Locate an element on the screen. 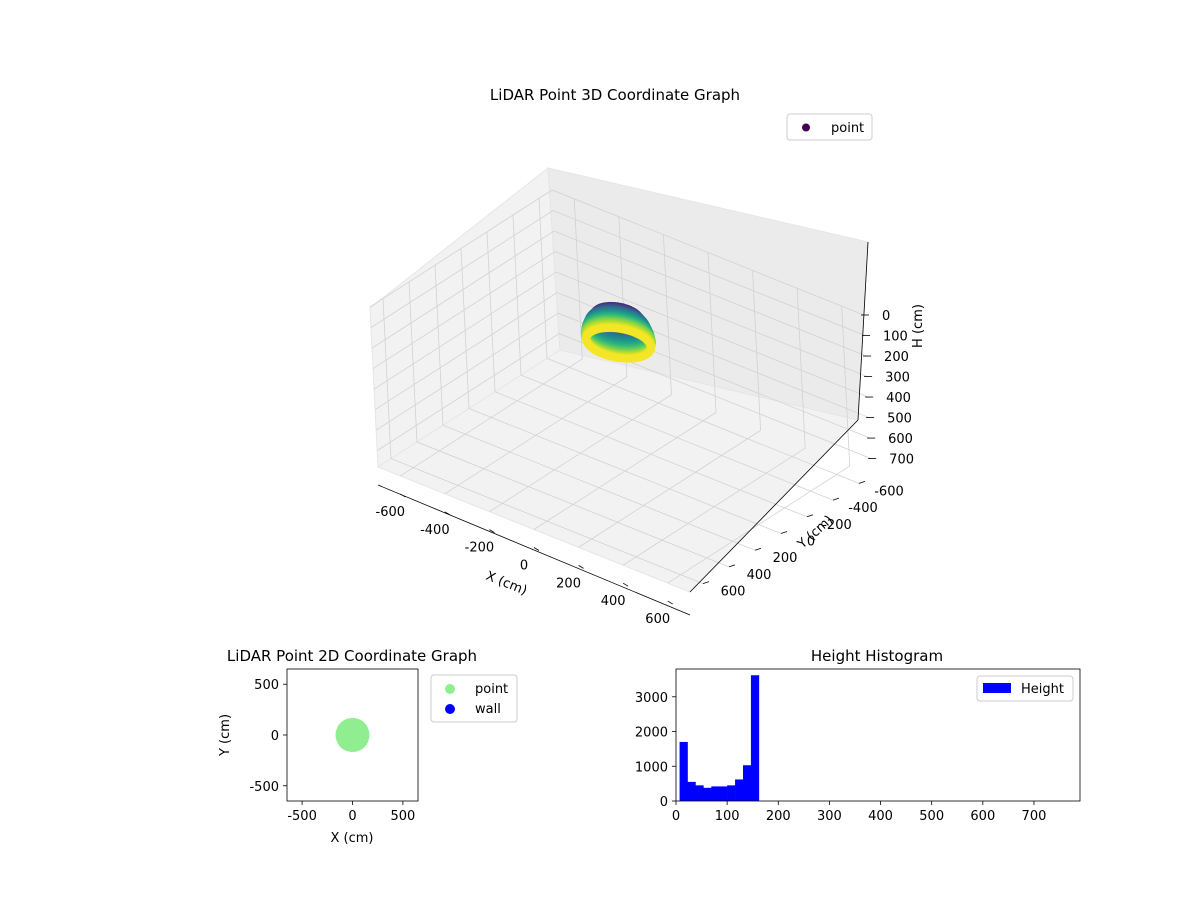  legend-2d-marker-wall is located at coordinates (450, 709).